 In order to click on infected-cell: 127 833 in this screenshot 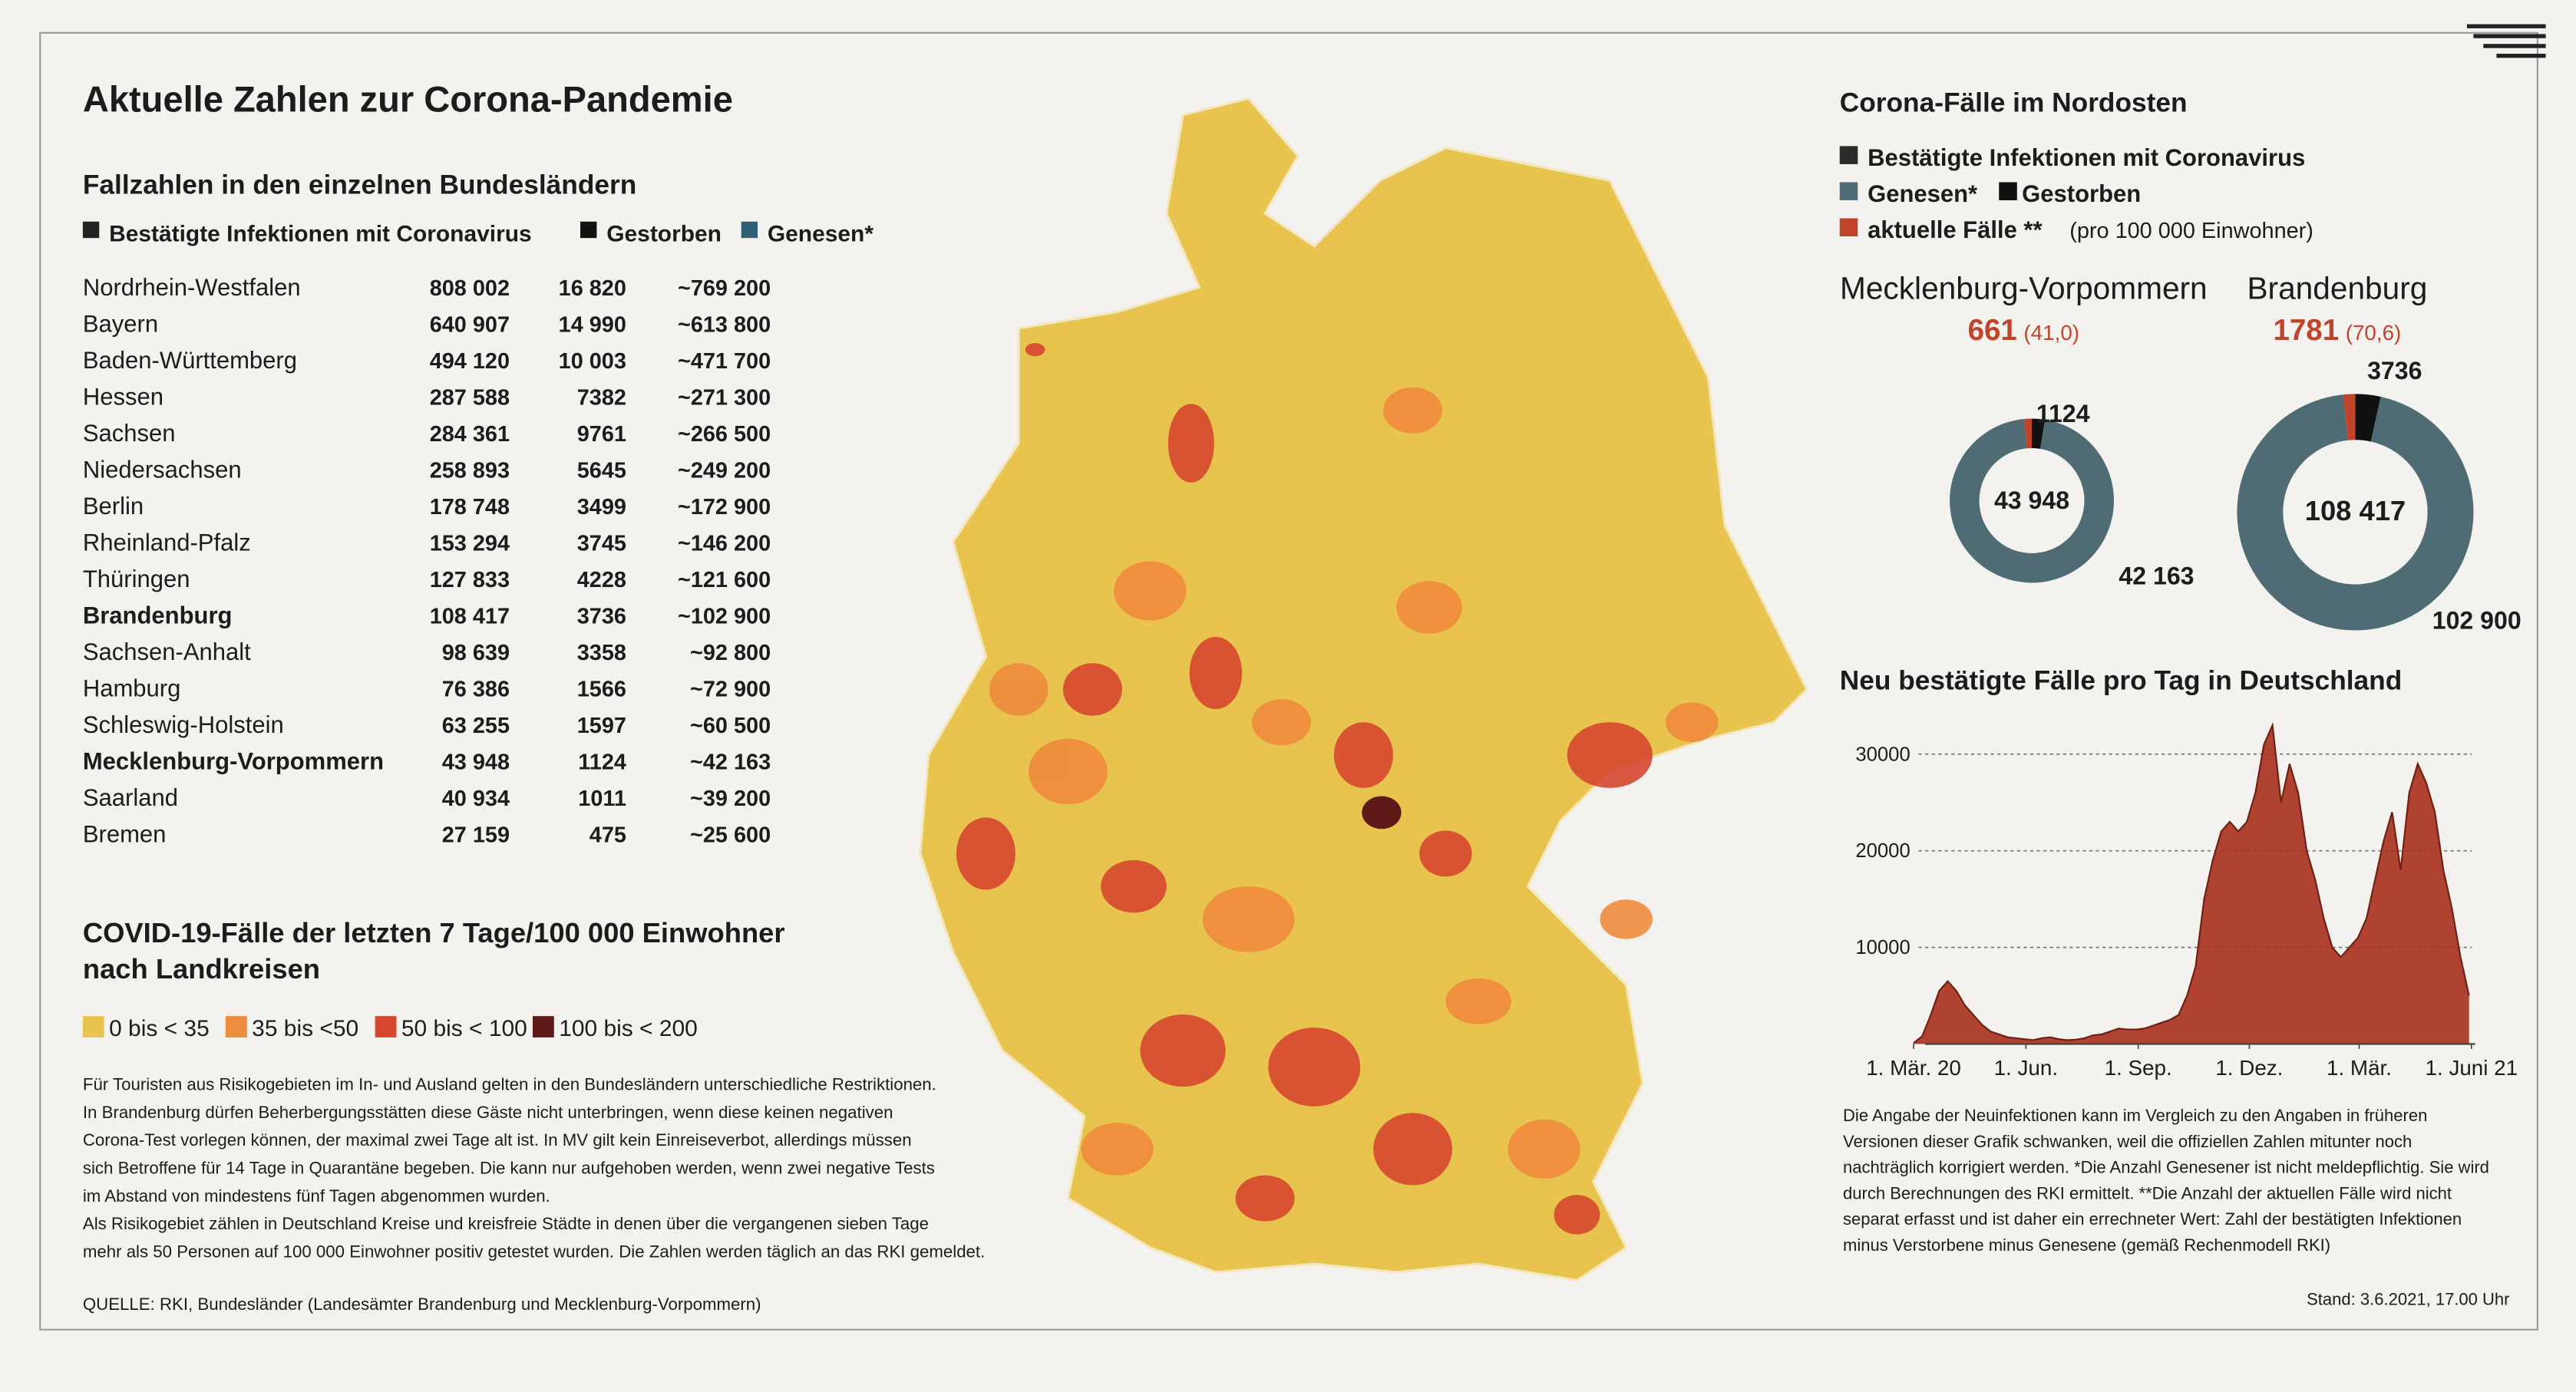, I will do `click(470, 580)`.